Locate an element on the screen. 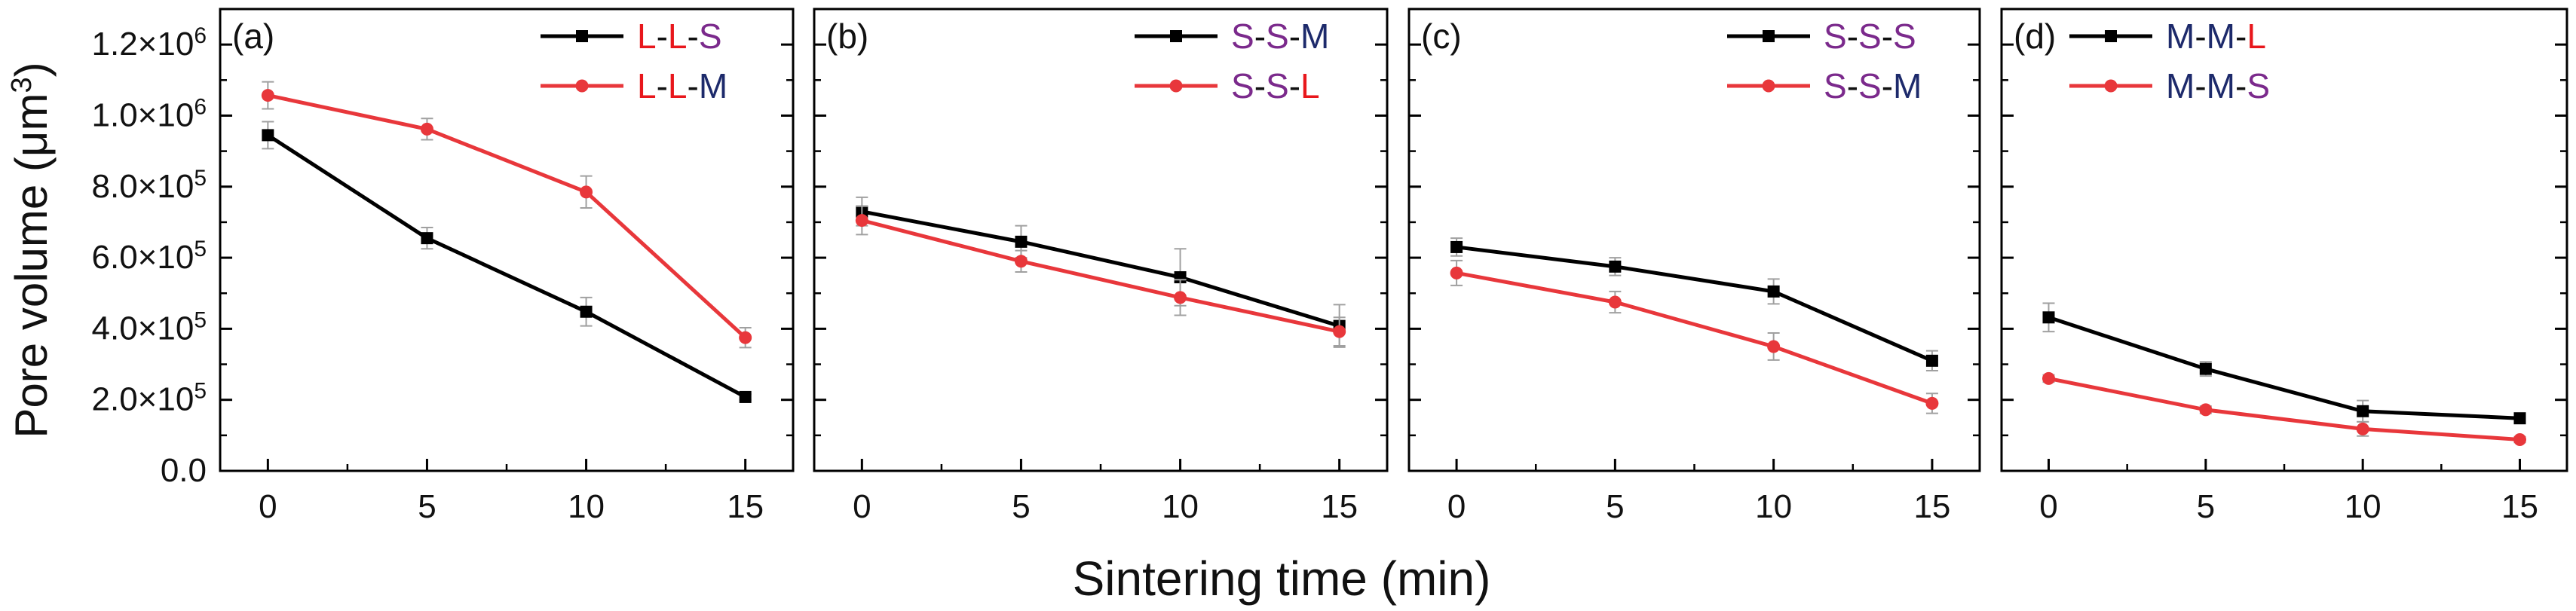 The height and width of the screenshot is (611, 2576). legend-label: L-L-M is located at coordinates (682, 86).